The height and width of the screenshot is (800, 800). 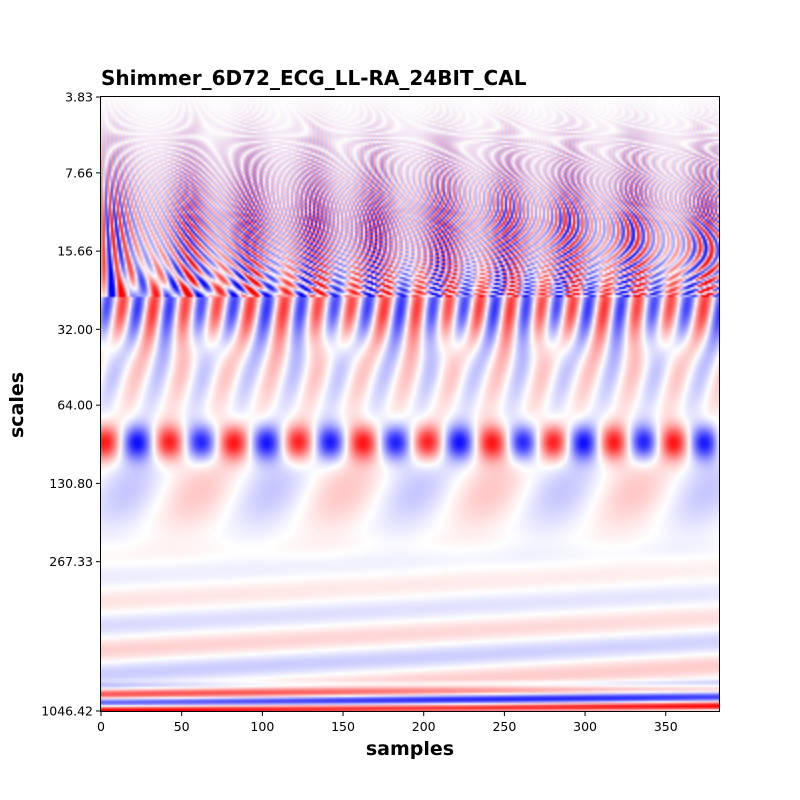 What do you see at coordinates (17, 405) in the screenshot?
I see `y-axis-label: scales` at bounding box center [17, 405].